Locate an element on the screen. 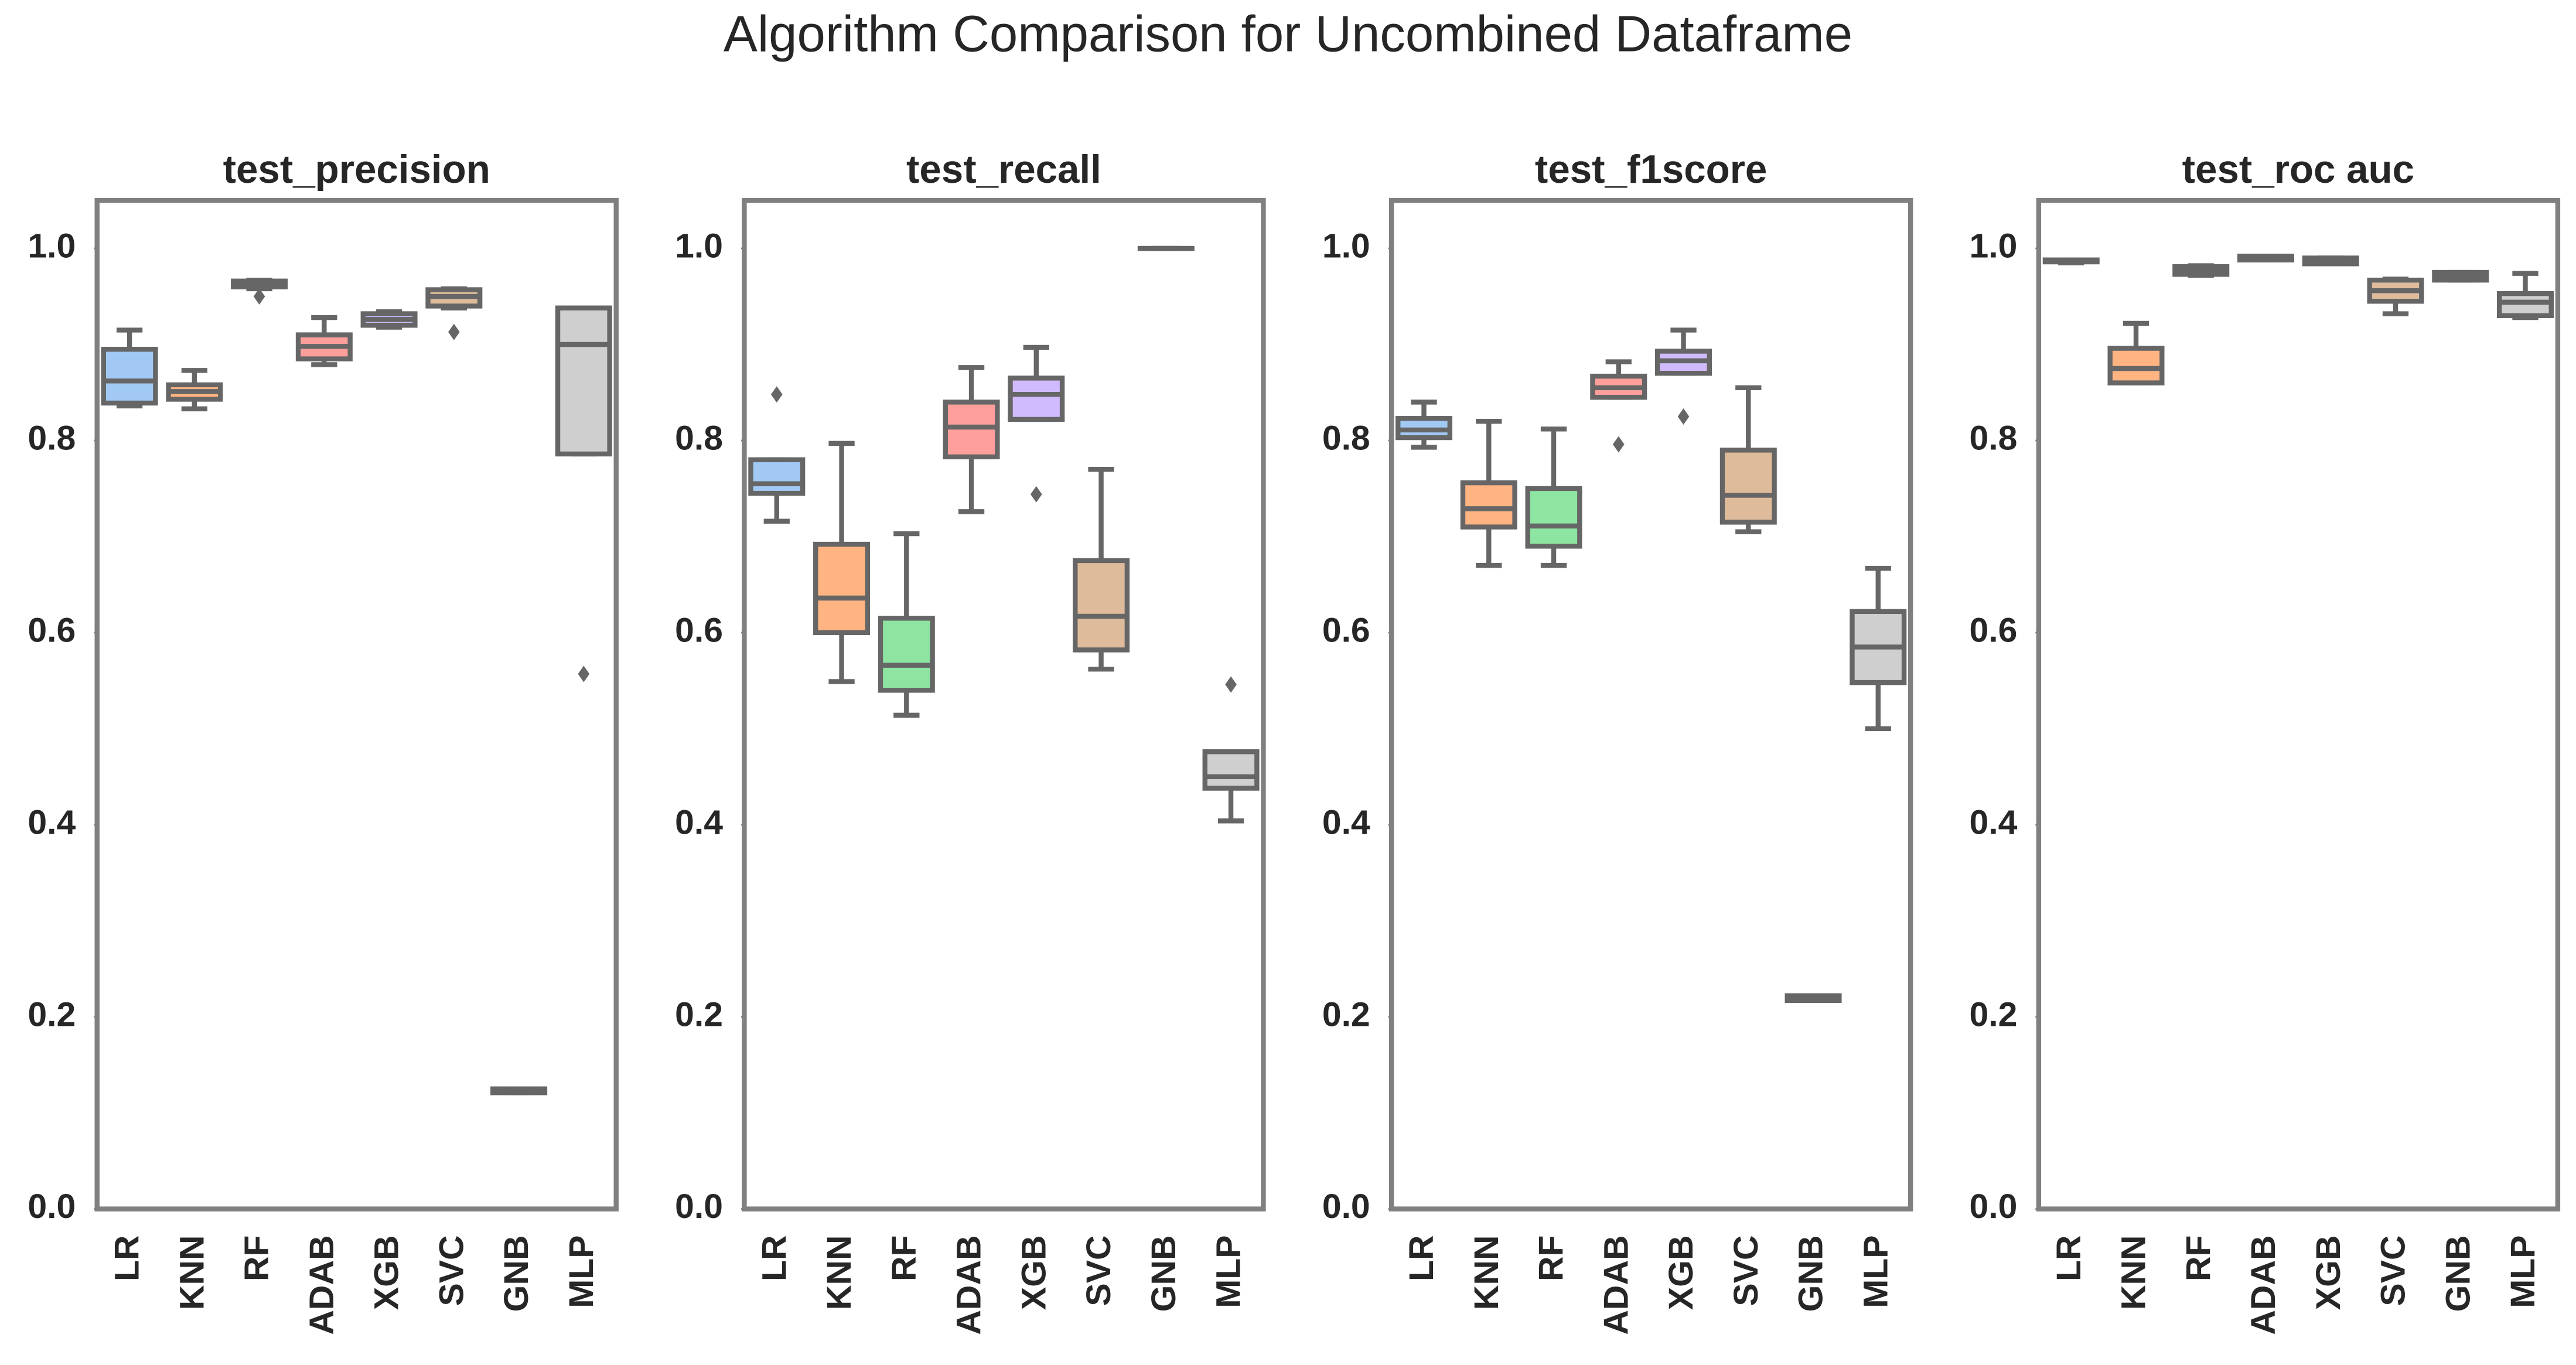 The width and height of the screenshot is (2576, 1365). panel-title: test_precision is located at coordinates (356, 170).